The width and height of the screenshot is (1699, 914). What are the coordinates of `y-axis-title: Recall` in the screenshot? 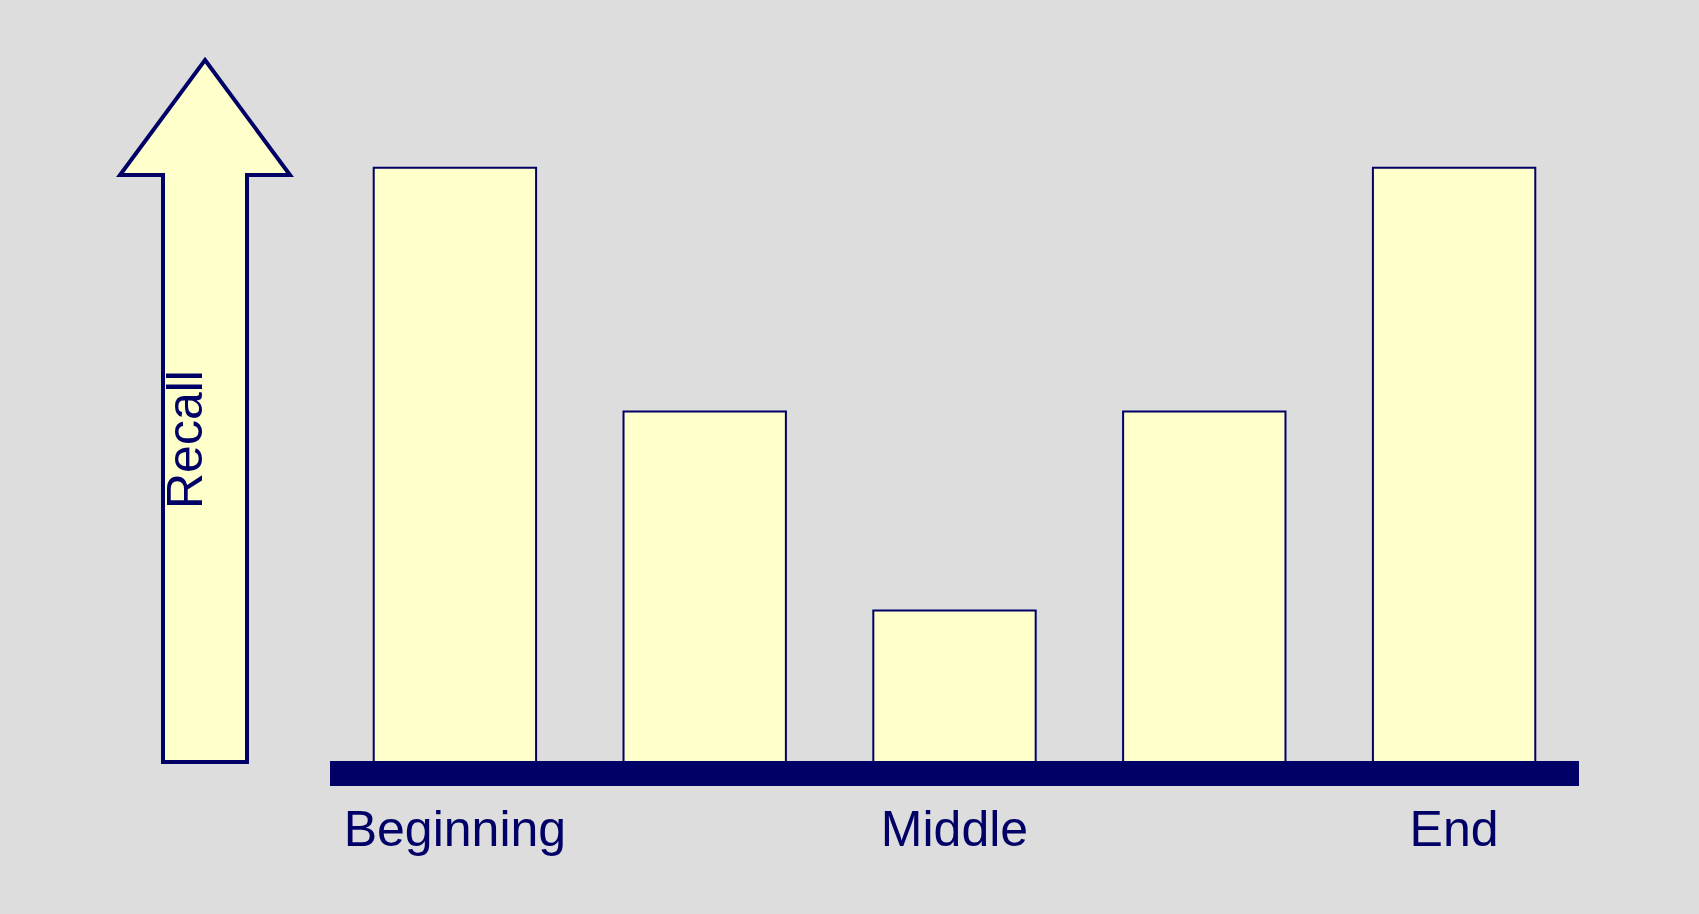 It's located at (185, 439).